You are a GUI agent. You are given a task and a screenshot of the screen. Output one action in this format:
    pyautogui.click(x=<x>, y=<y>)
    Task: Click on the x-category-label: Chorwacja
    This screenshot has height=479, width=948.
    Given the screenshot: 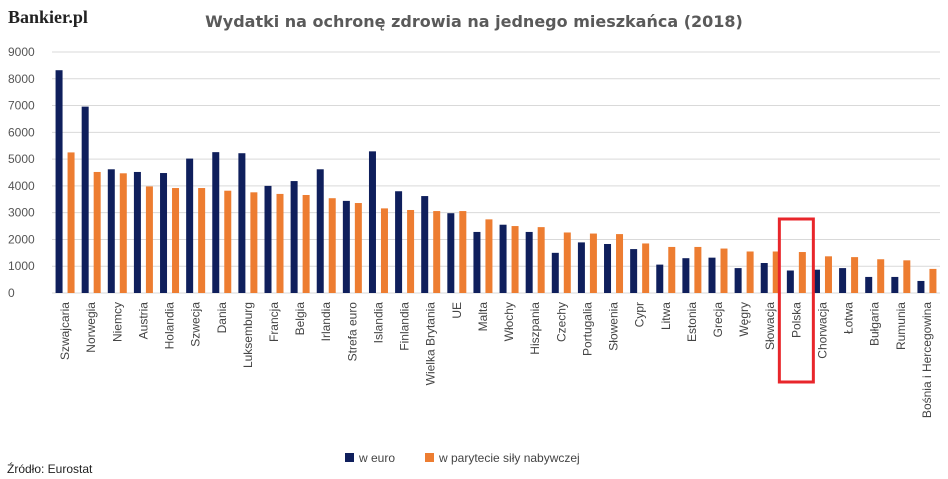 What is the action you would take?
    pyautogui.click(x=822, y=330)
    